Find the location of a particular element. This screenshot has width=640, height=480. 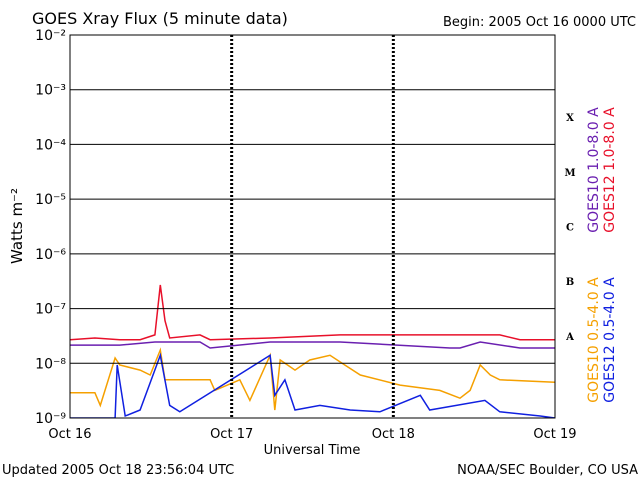

x-tick-label: Oct 18 is located at coordinates (393, 434).